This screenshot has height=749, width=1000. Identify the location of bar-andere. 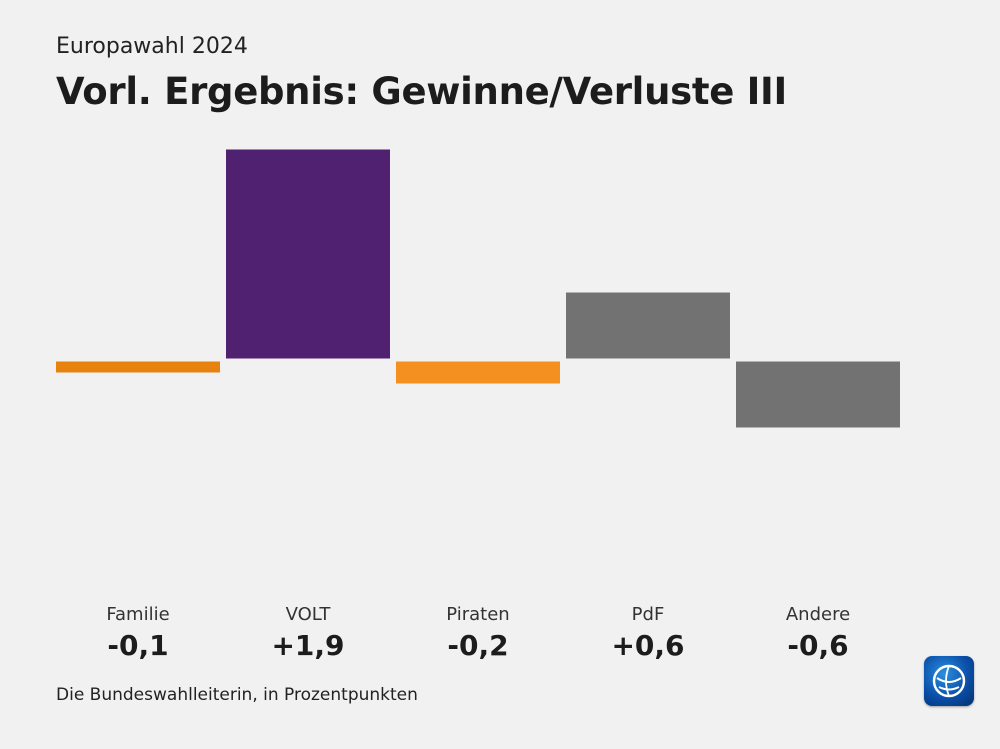
(818, 394).